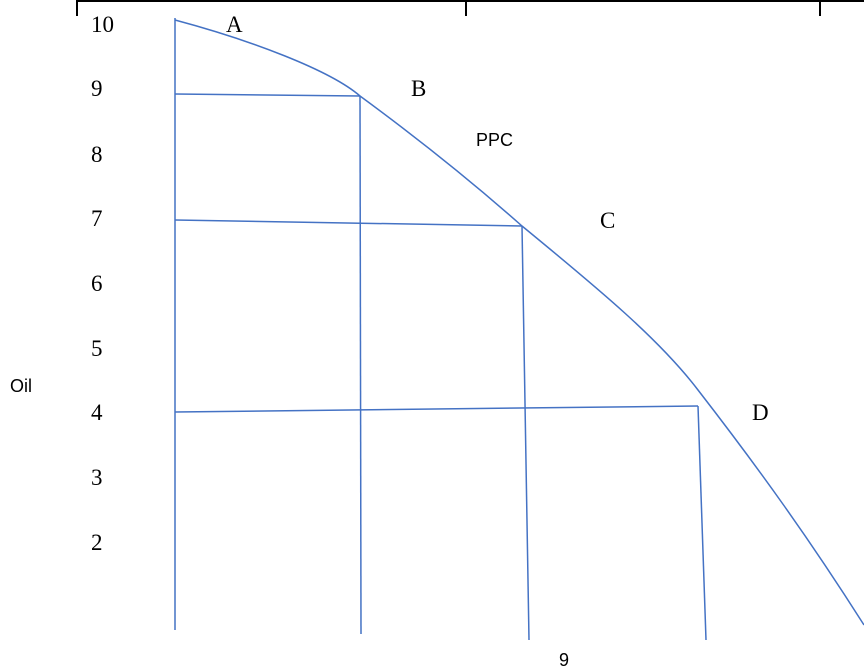  What do you see at coordinates (97, 477) in the screenshot?
I see `y-tick-label-3: 3` at bounding box center [97, 477].